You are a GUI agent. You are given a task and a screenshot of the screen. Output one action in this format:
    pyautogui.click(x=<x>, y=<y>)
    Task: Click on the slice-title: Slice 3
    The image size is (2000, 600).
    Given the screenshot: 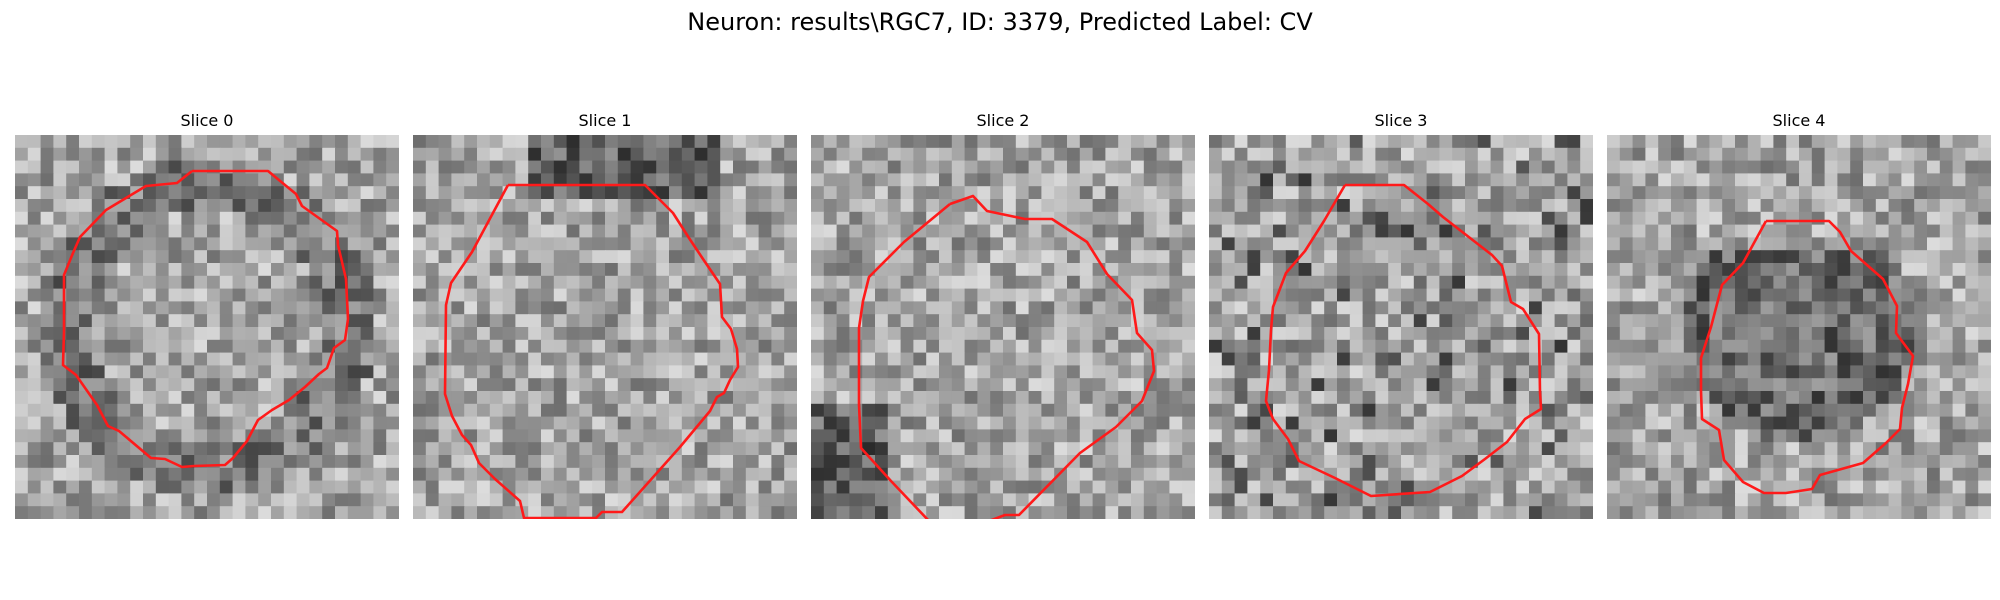 What is the action you would take?
    pyautogui.click(x=1401, y=120)
    